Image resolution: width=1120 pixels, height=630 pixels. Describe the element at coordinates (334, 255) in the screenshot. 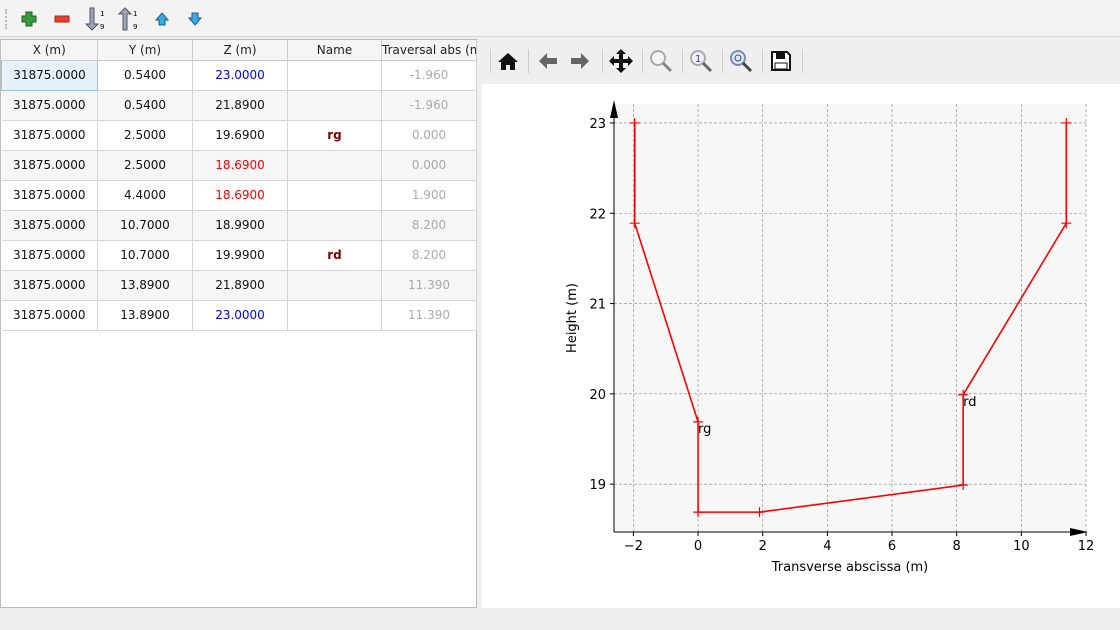

I see `cell-name: rd` at that location.